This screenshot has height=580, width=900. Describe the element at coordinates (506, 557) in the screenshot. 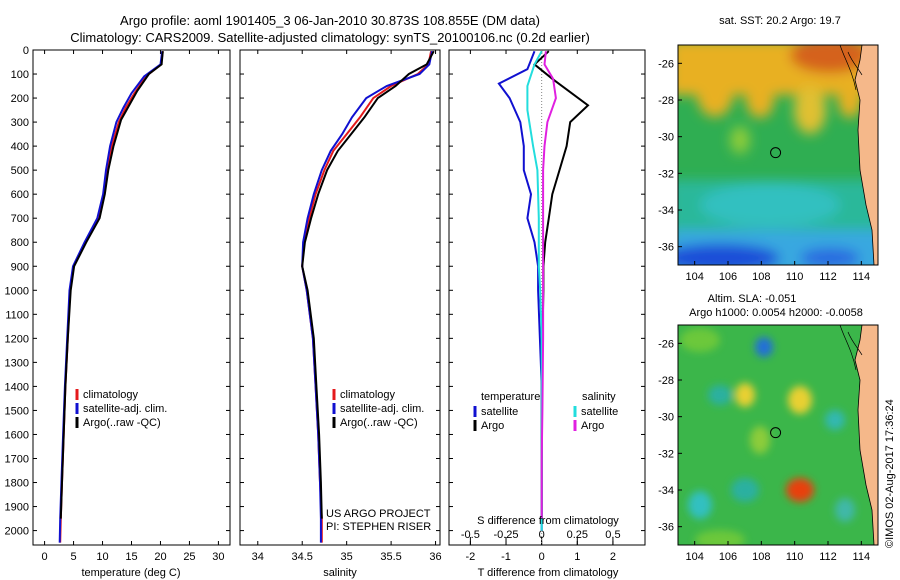

I see `x-tick-label: -1` at that location.